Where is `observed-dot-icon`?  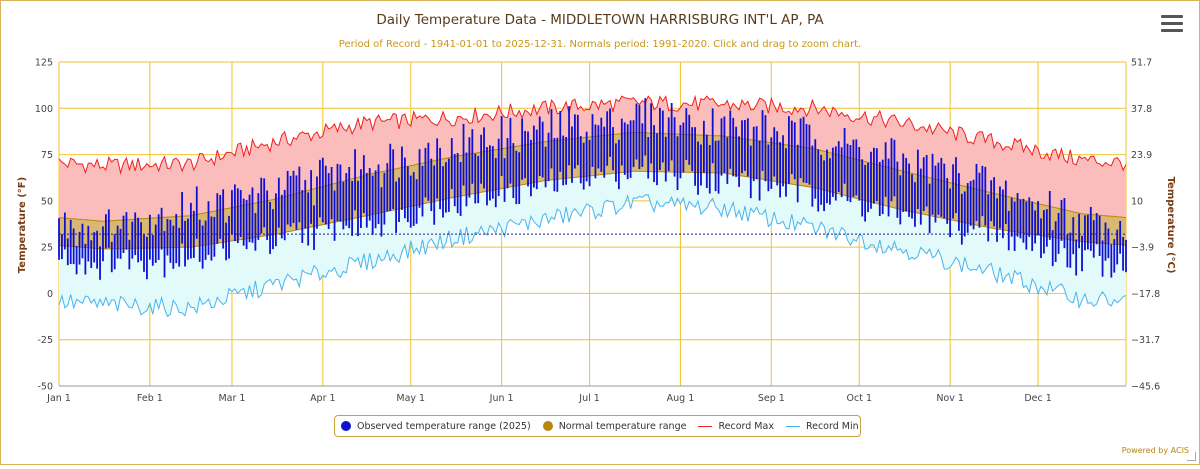 observed-dot-icon is located at coordinates (346, 426).